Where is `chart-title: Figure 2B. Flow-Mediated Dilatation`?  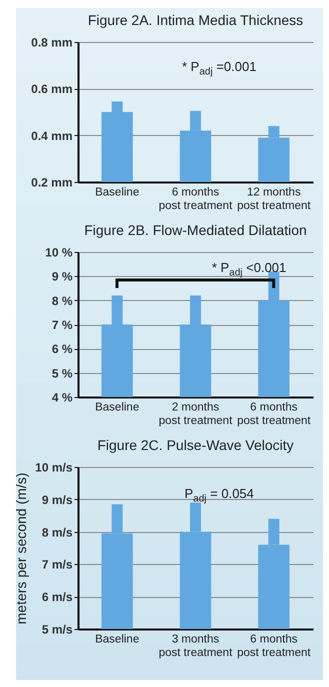 chart-title: Figure 2B. Flow-Mediated Dilatation is located at coordinates (195, 230).